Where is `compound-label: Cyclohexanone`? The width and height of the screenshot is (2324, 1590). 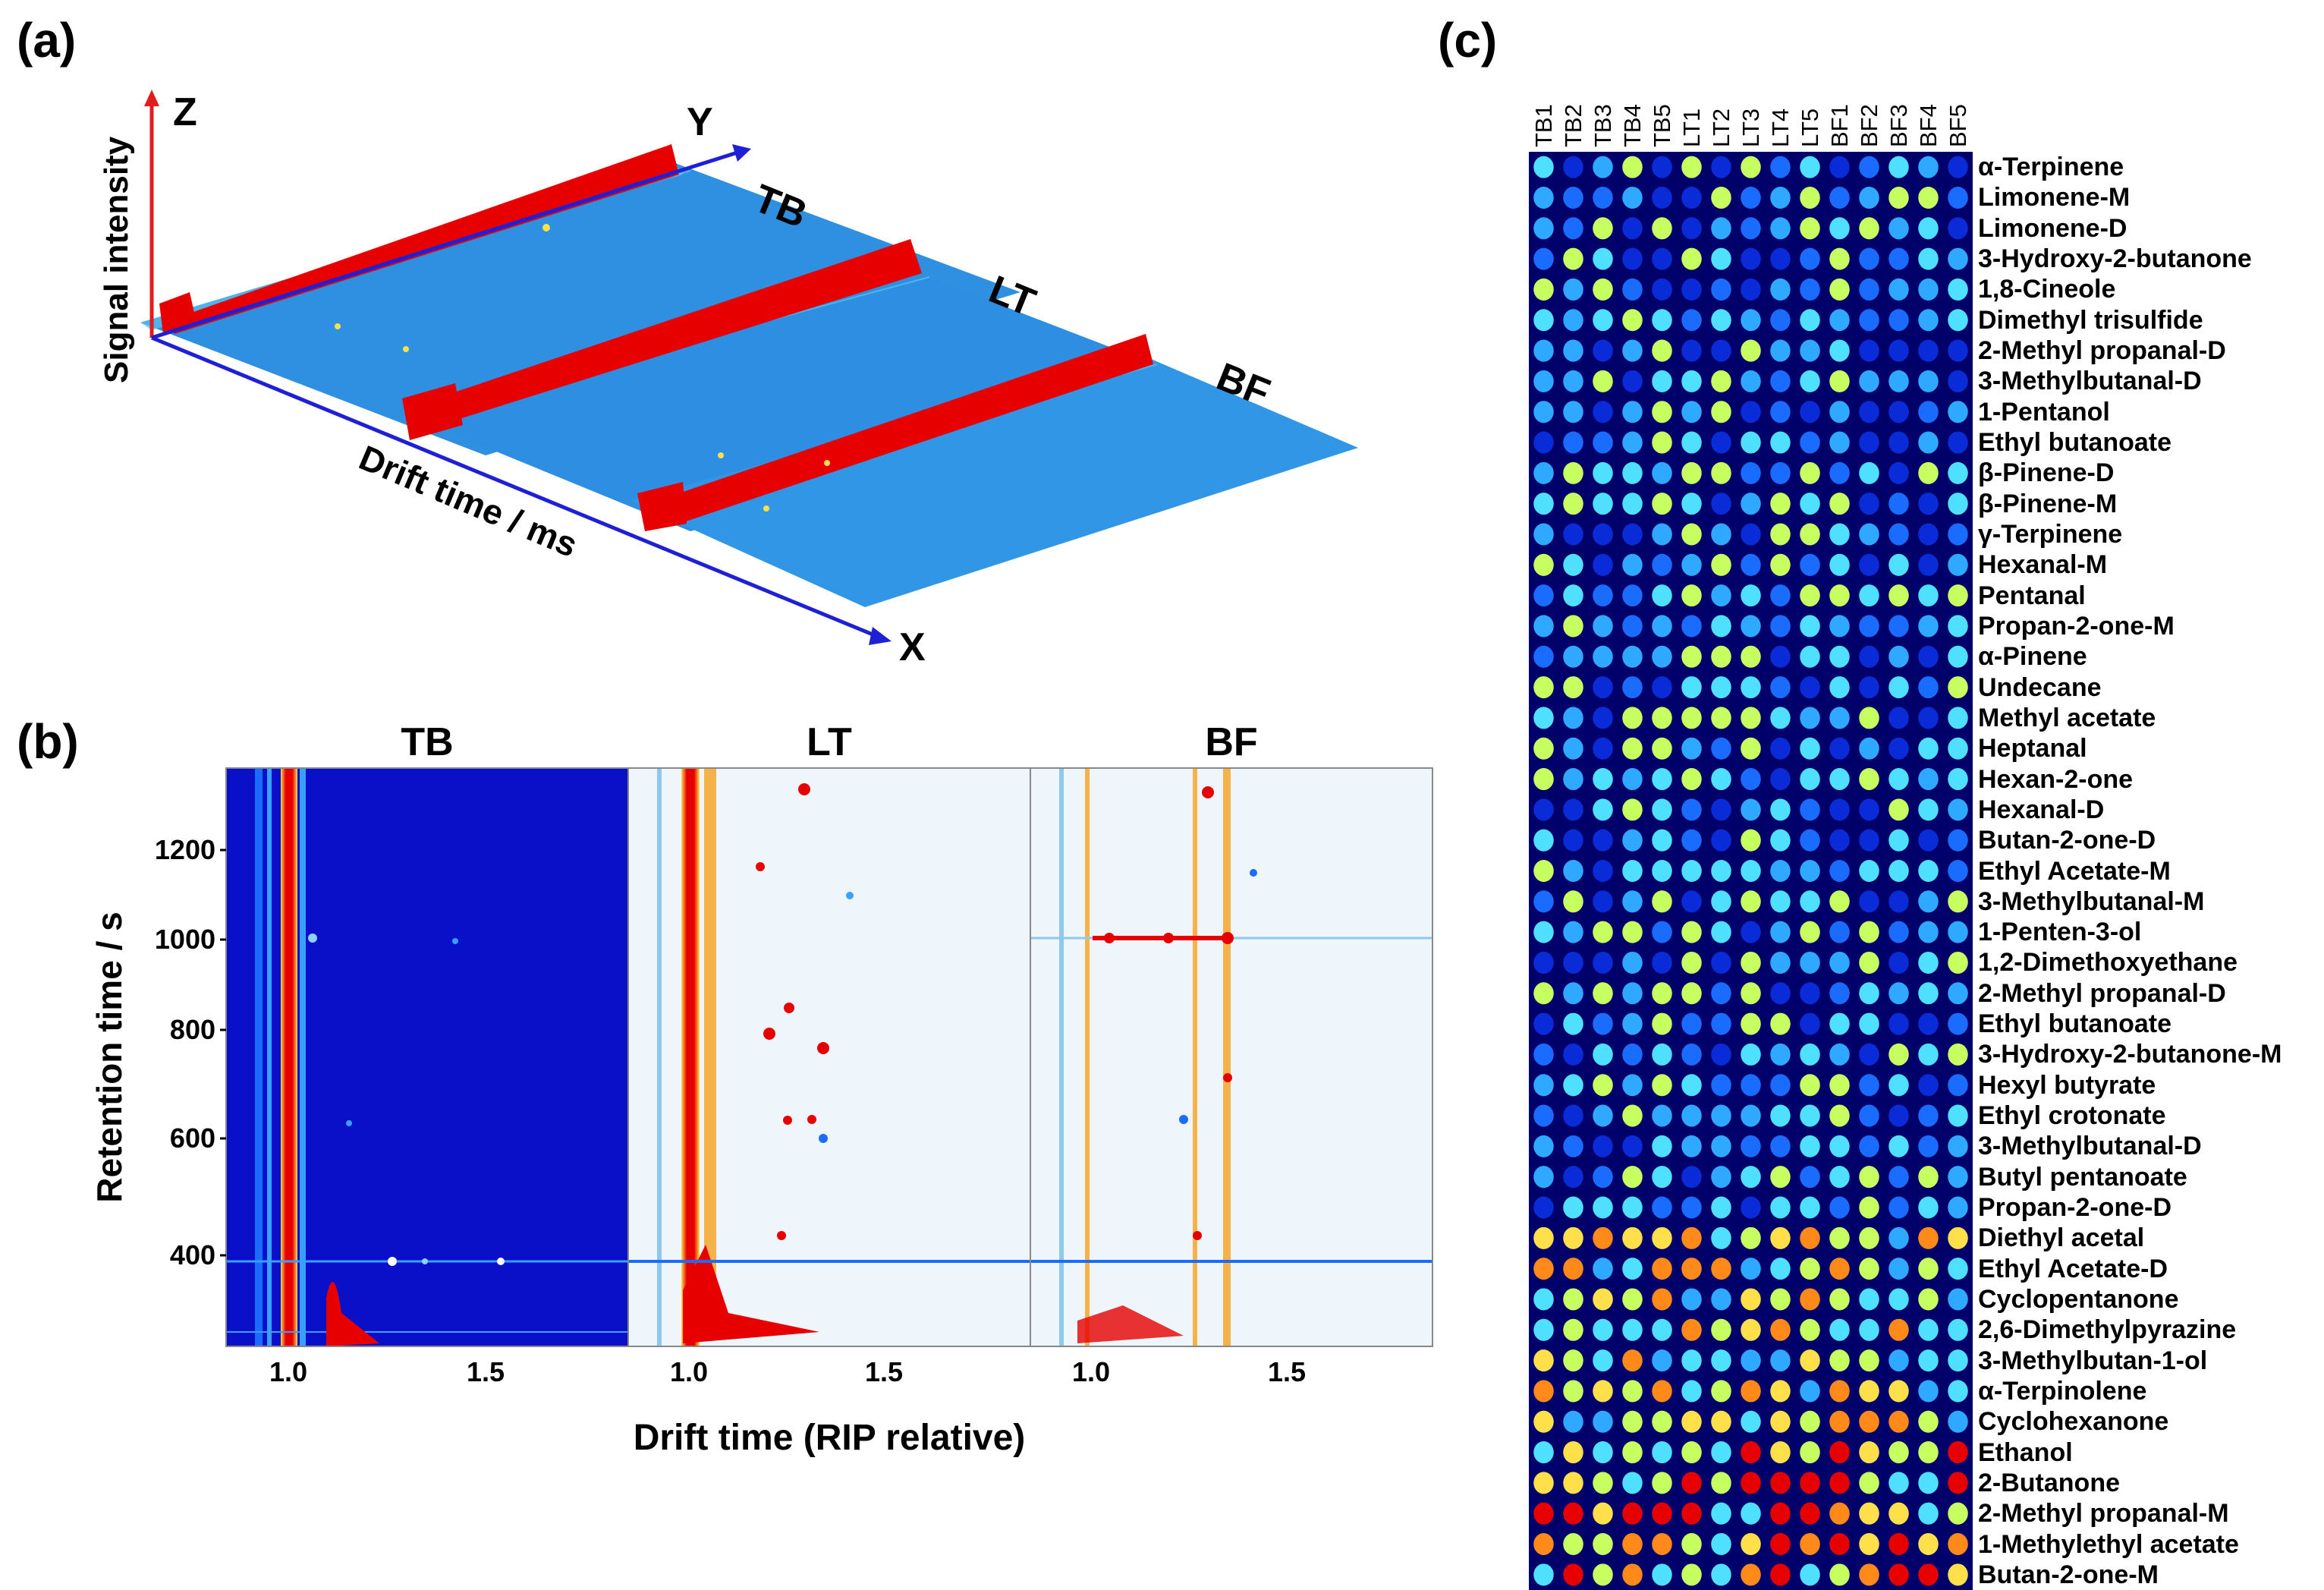
compound-label: Cyclohexanone is located at coordinates (2073, 1422).